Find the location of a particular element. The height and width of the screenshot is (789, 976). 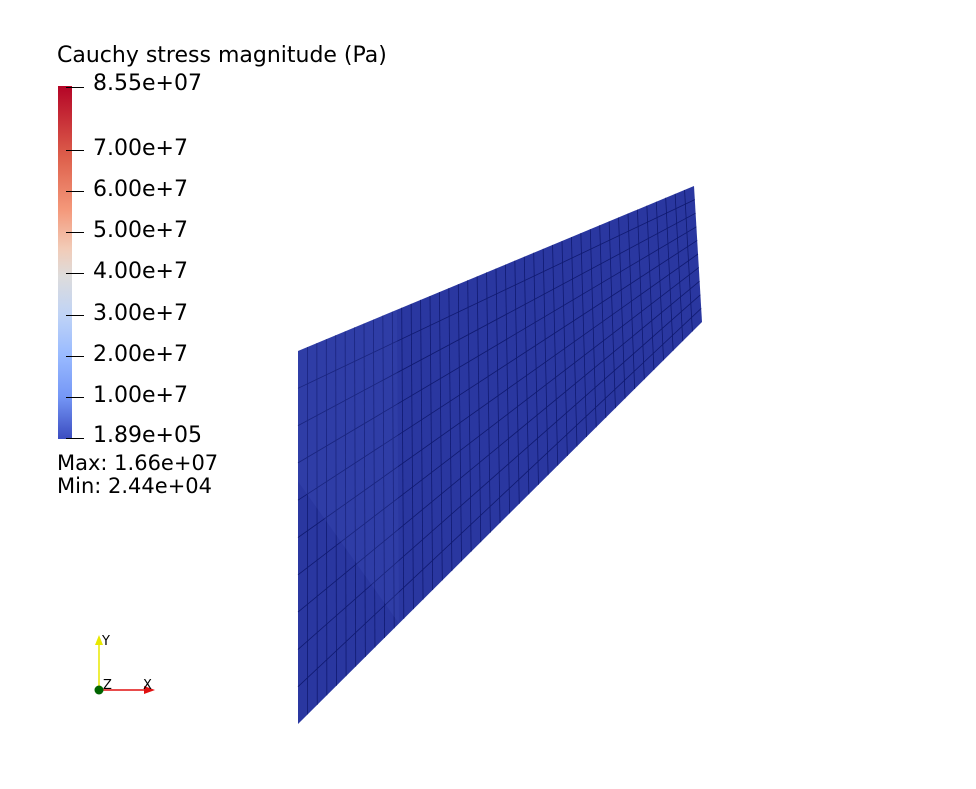

x-axis-label: X is located at coordinates (147, 685).